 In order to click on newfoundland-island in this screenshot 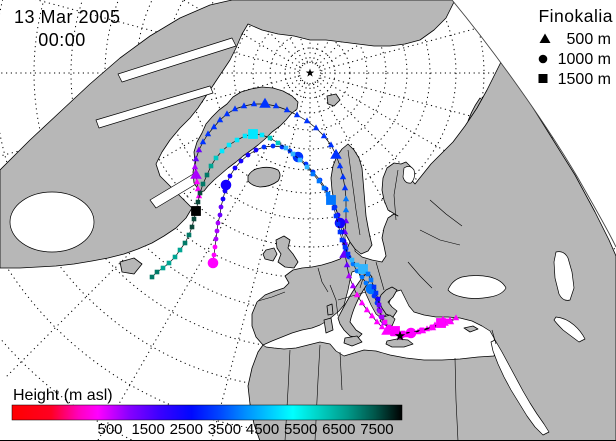, I will do `click(131, 266)`.